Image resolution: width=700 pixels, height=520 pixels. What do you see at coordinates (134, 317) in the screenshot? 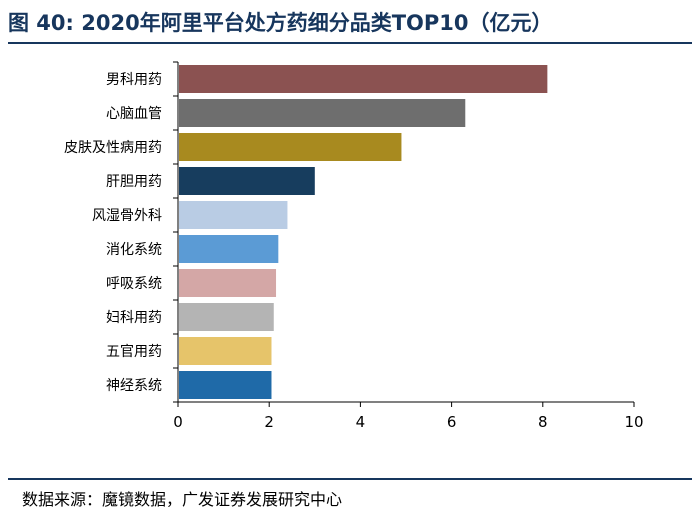
I see `category-label: 妇科用药` at bounding box center [134, 317].